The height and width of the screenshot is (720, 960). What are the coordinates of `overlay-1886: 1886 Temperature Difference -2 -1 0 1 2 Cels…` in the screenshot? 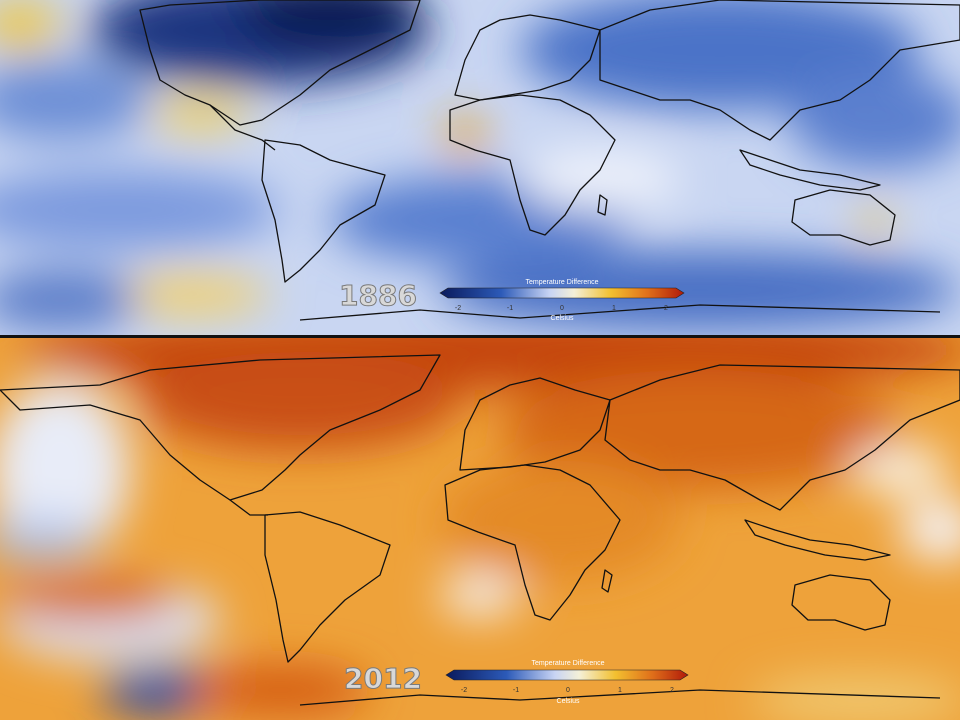 It's located at (512, 300).